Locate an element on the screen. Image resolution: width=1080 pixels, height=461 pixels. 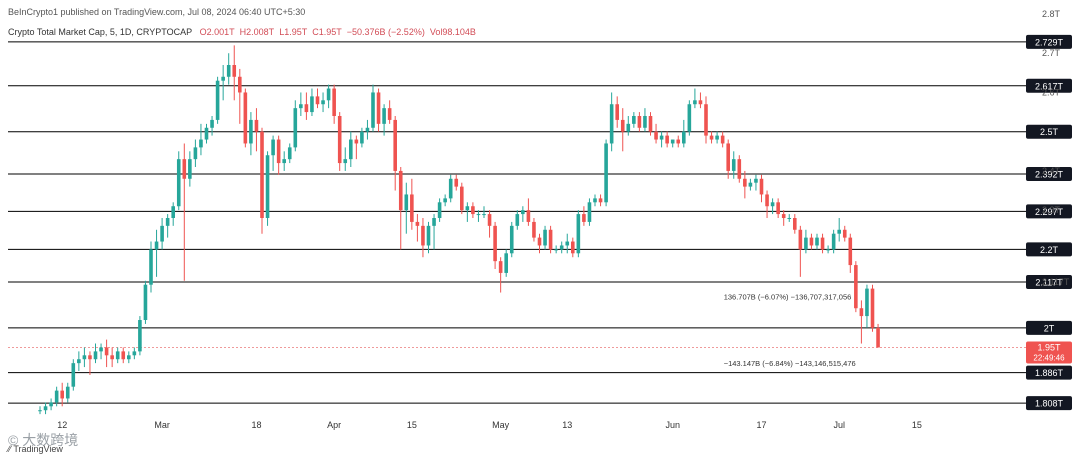
x-tick-label: May is located at coordinates (501, 425).